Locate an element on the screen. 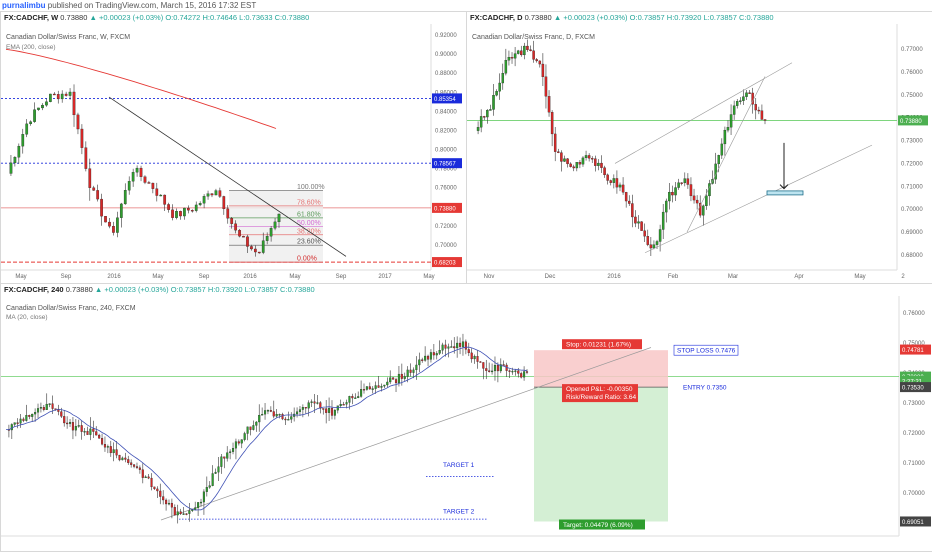  time-tick-label: 2017 is located at coordinates (385, 277).